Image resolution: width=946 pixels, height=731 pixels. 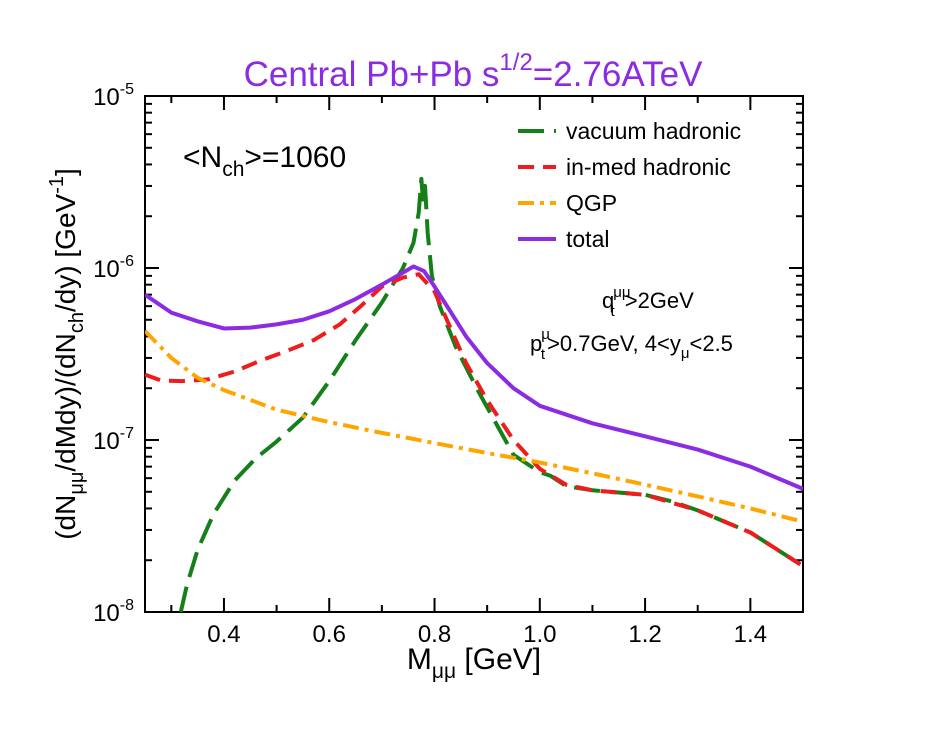 What do you see at coordinates (539, 634) in the screenshot?
I see `x-tick-label: 1.0` at bounding box center [539, 634].